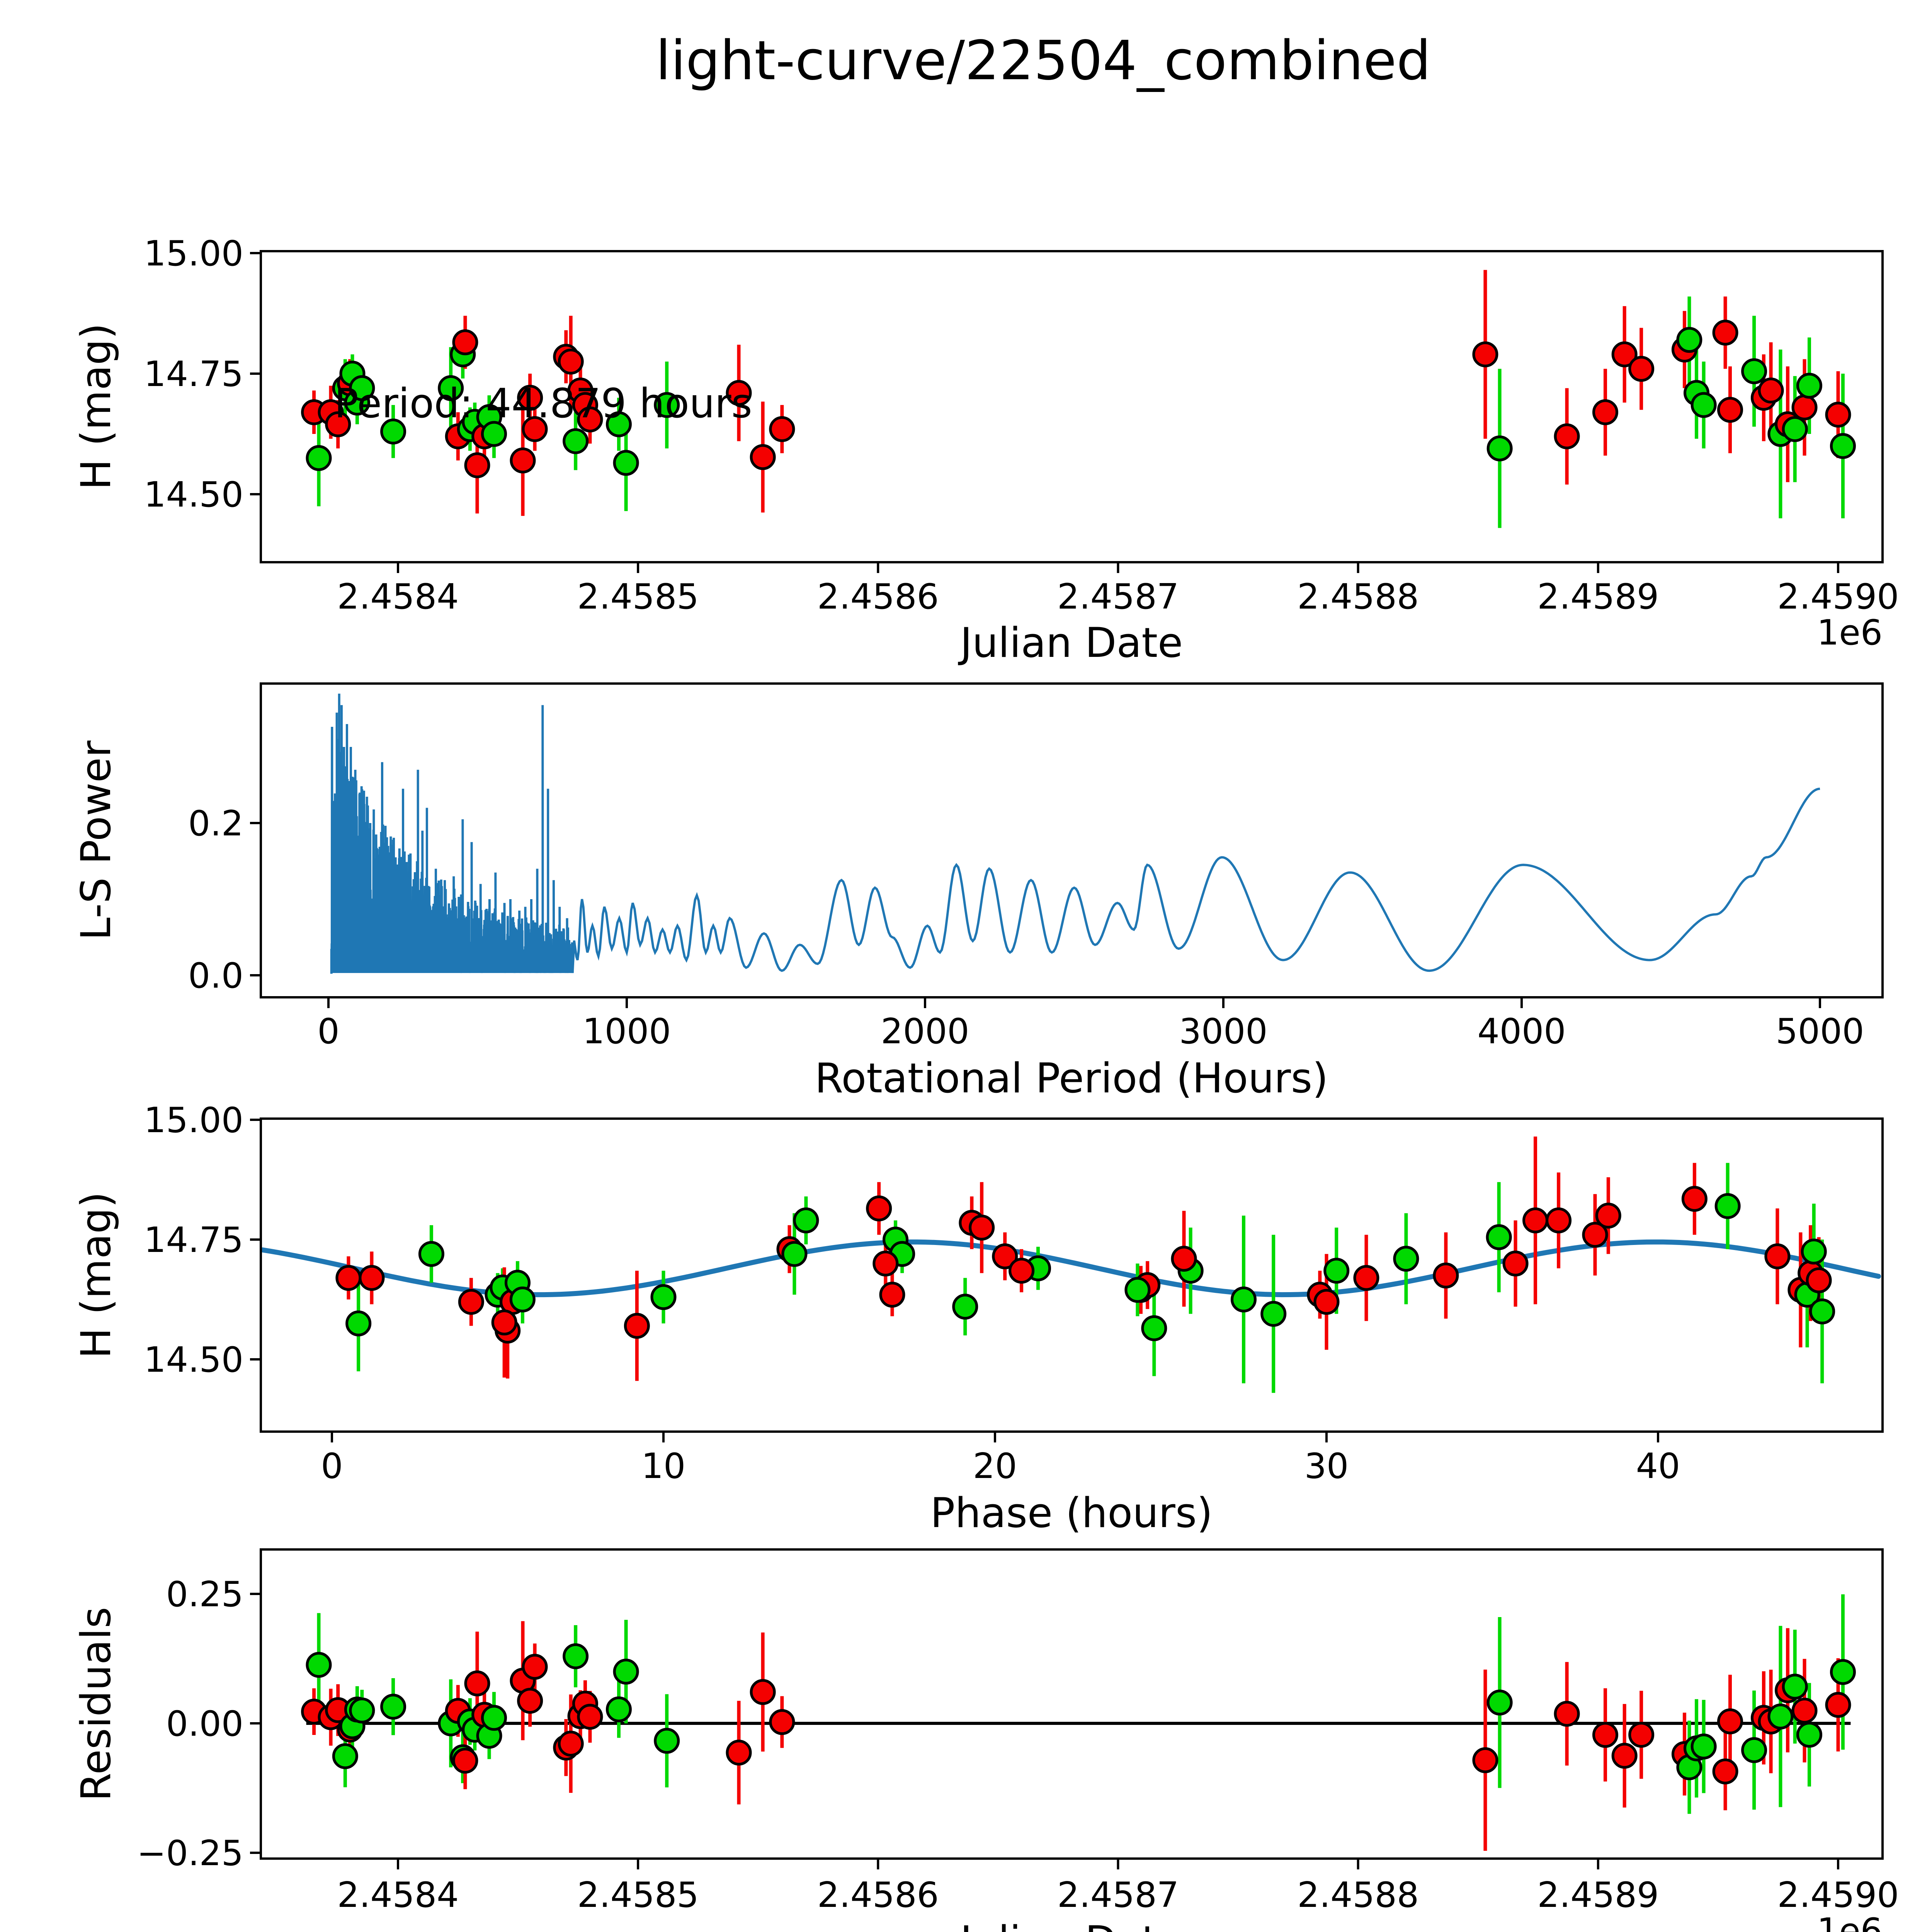 The image size is (1932, 1932). I want to click on x-tick-label: 10, so click(663, 1466).